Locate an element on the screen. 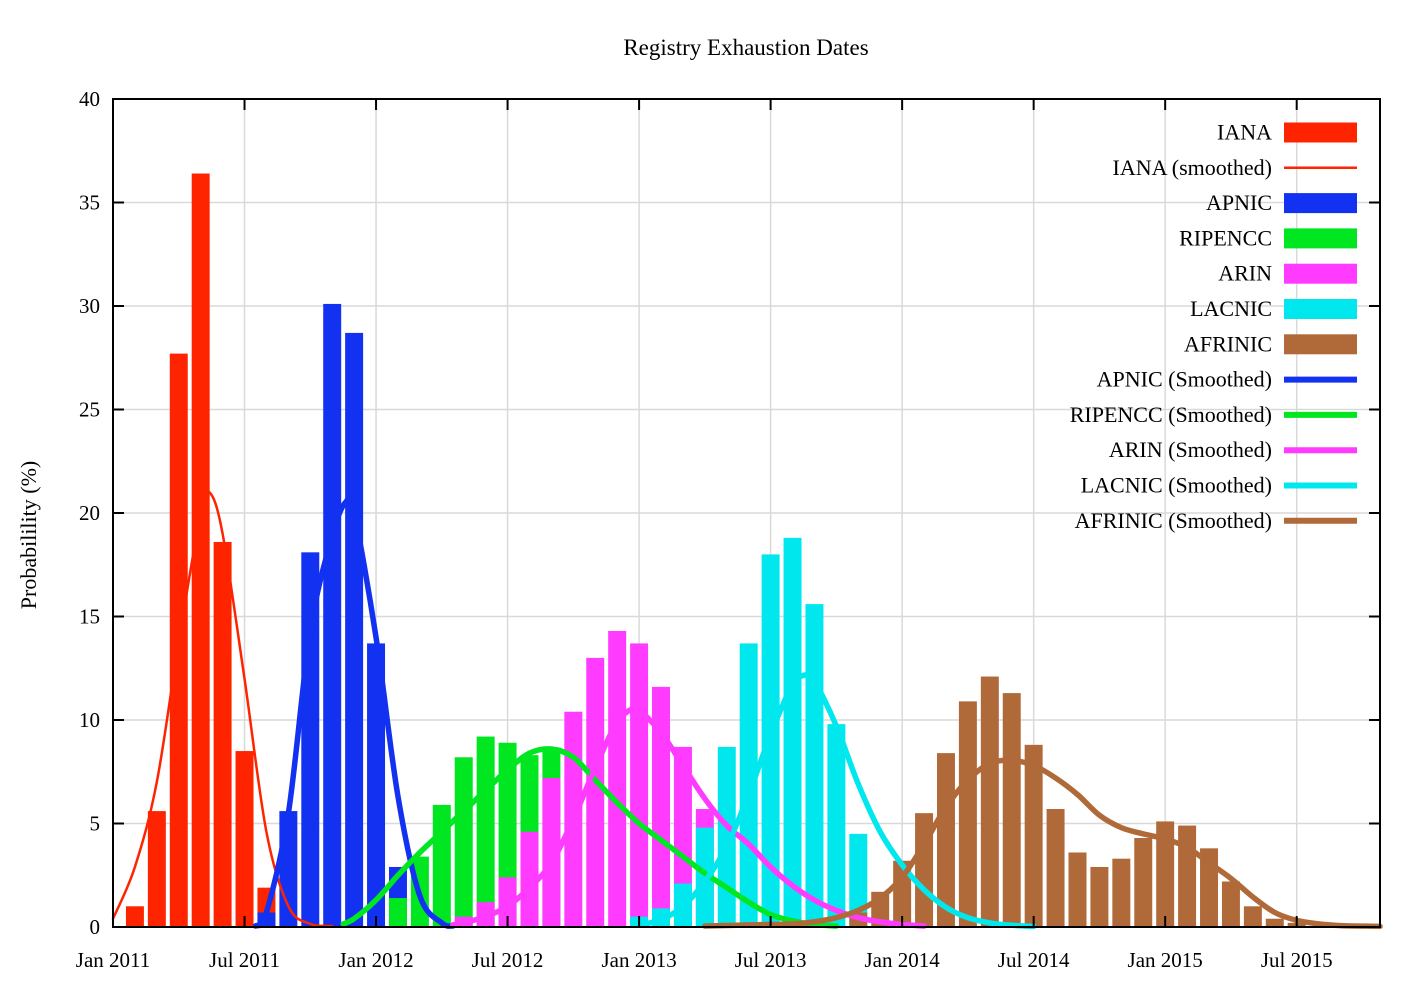 The height and width of the screenshot is (995, 1422). legend-label: IANA (smoothed) is located at coordinates (1192, 167).